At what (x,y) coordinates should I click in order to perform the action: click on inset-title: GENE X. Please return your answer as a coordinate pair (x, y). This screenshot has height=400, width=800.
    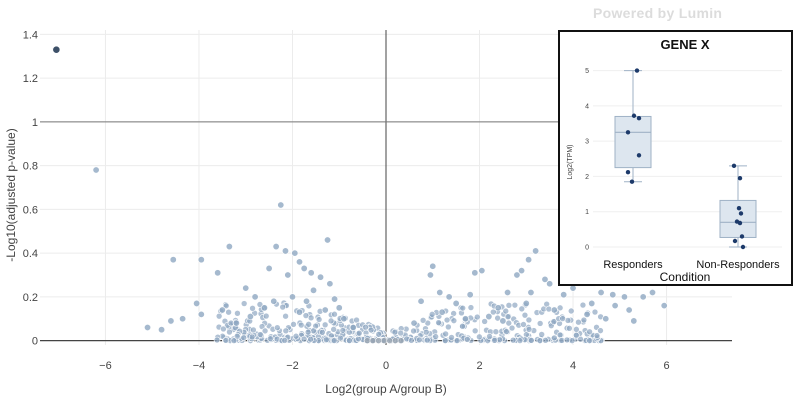
    Looking at the image, I should click on (684, 44).